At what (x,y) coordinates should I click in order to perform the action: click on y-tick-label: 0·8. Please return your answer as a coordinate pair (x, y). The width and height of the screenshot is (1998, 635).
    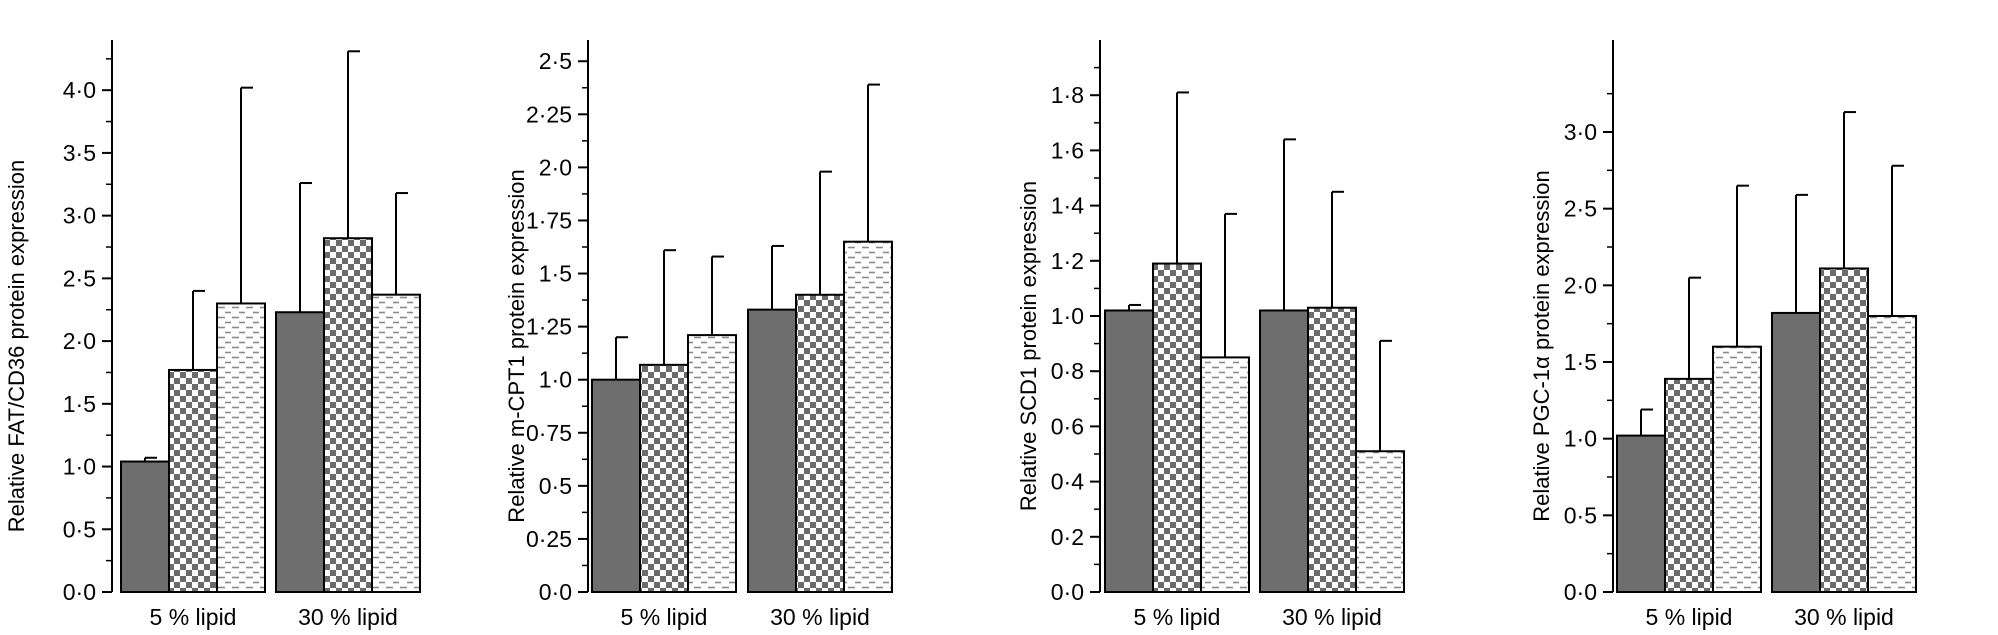
    Looking at the image, I should click on (1067, 371).